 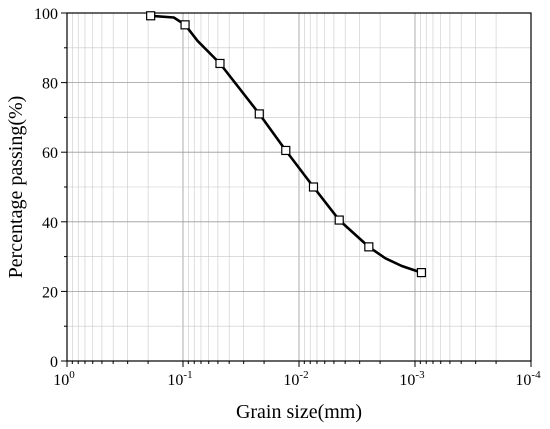 What do you see at coordinates (46, 188) in the screenshot?
I see `y-tick-labels: 0 20 40 60 80 100` at bounding box center [46, 188].